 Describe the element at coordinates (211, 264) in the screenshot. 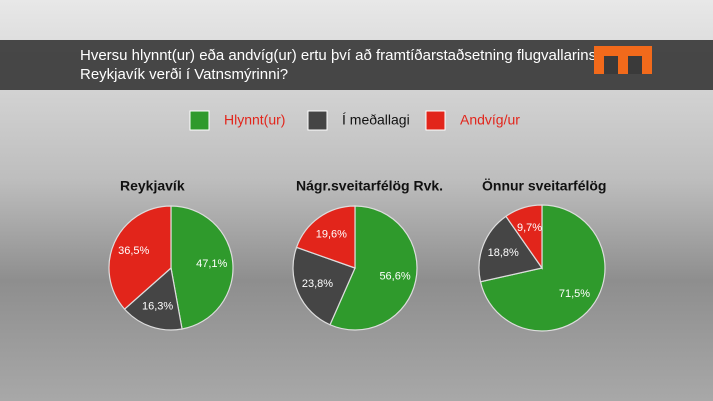

I see `data-label: 47,1%` at that location.